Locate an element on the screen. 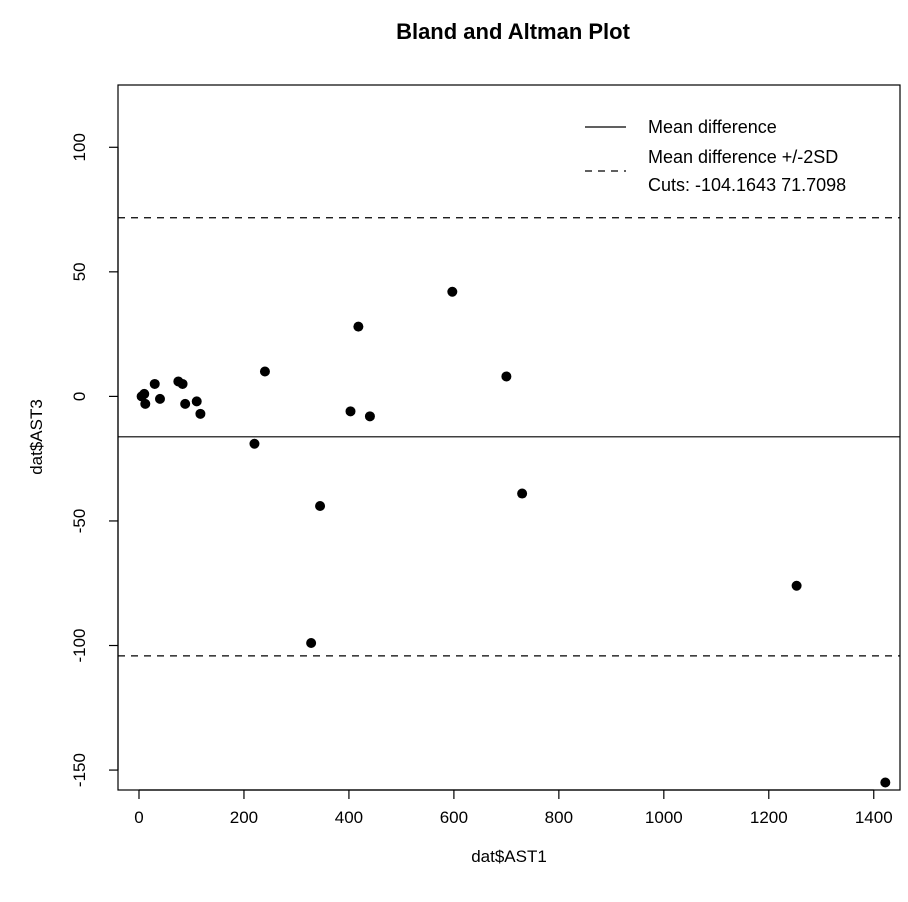 This screenshot has width=908, height=902. legend-cuts-text: Cuts: -104.1643 71.7098 is located at coordinates (747, 185).